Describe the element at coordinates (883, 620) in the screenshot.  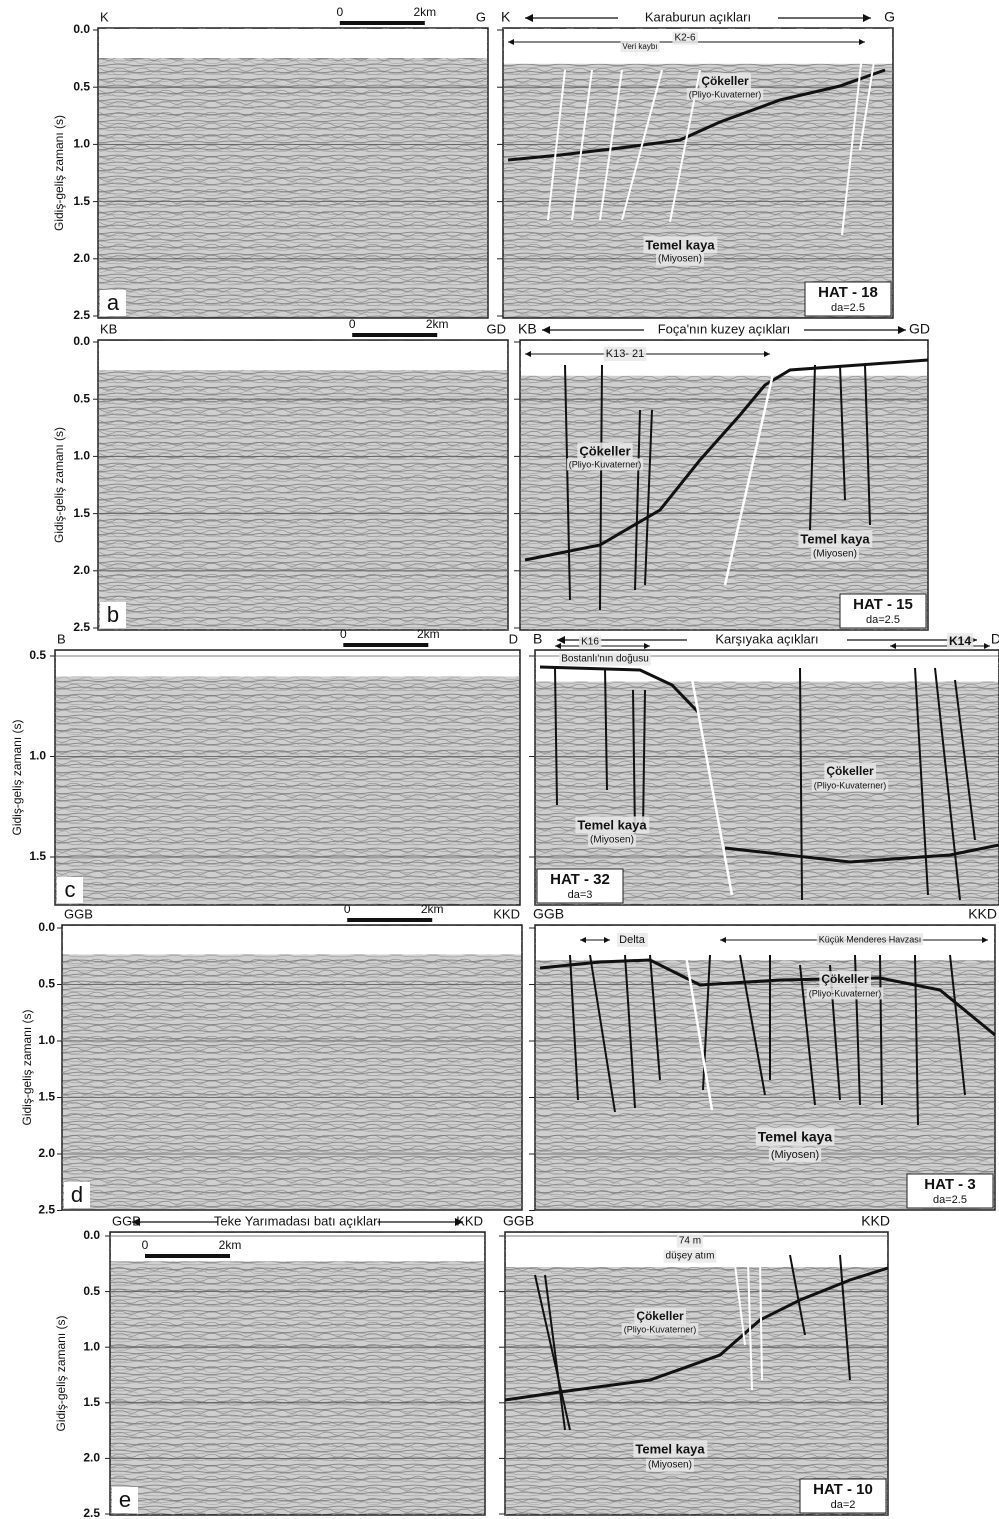
I see `da-label: da=2.5` at that location.